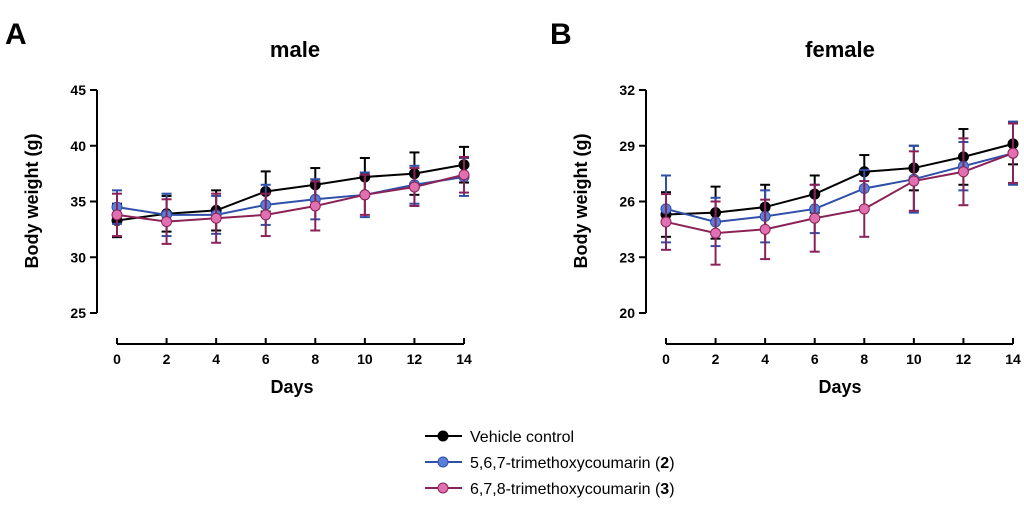  I want to click on y-tick-label: 30, so click(78, 257).